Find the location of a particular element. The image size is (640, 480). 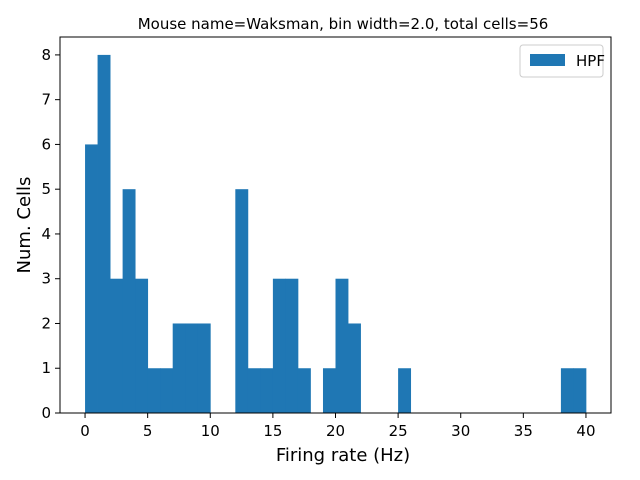

x-tick-label: 35 is located at coordinates (523, 431).